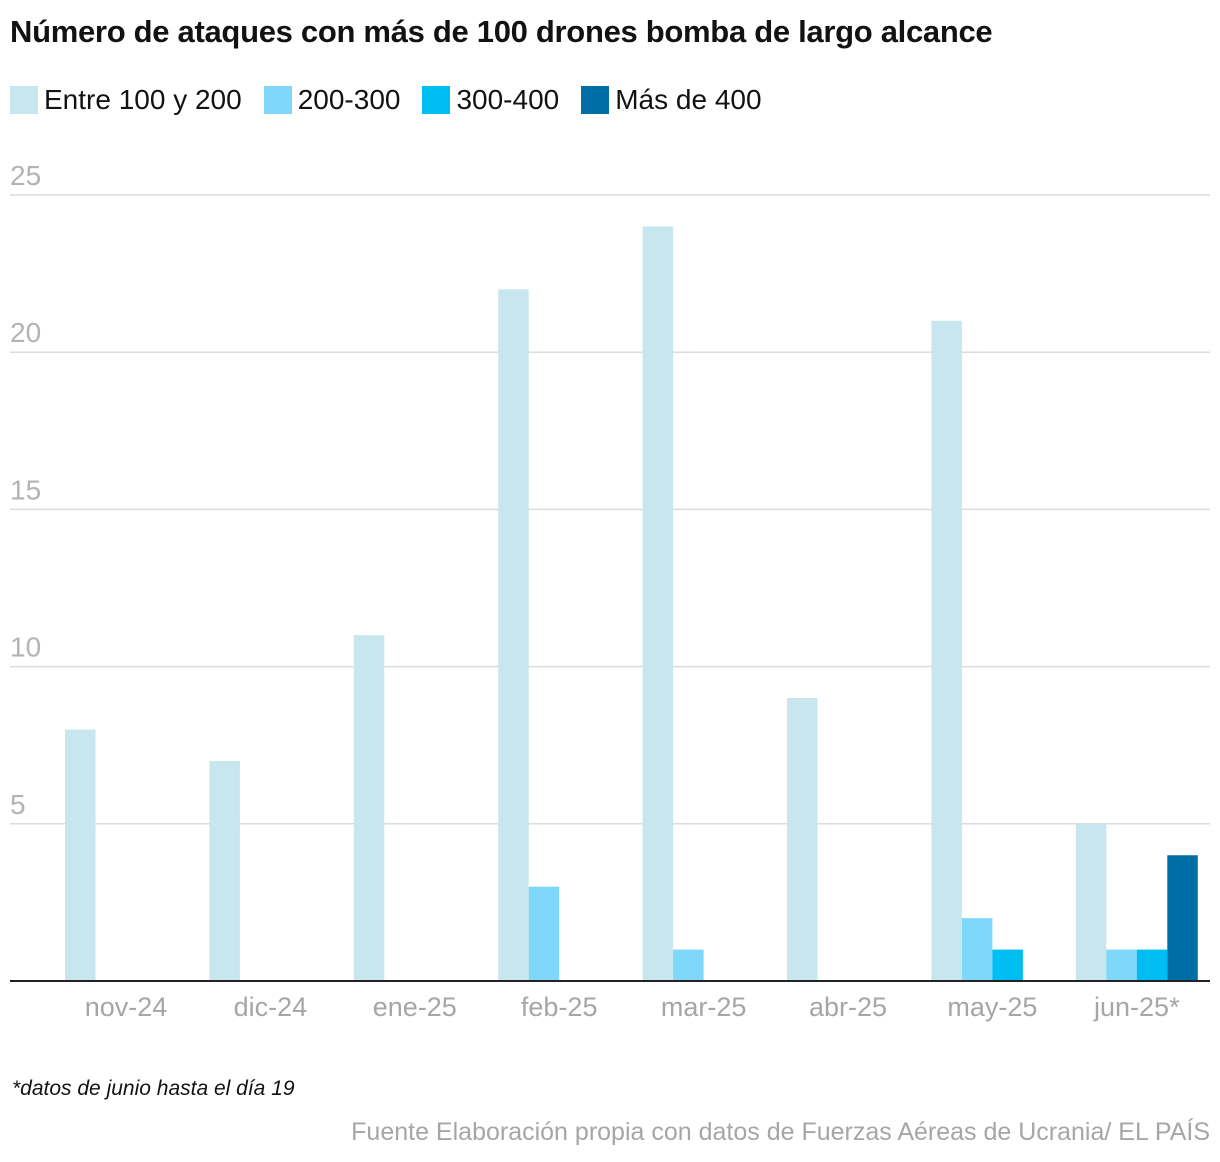  What do you see at coordinates (143, 99) in the screenshot?
I see `legend-label-entre-100-y-200: Entre 100 y 200` at bounding box center [143, 99].